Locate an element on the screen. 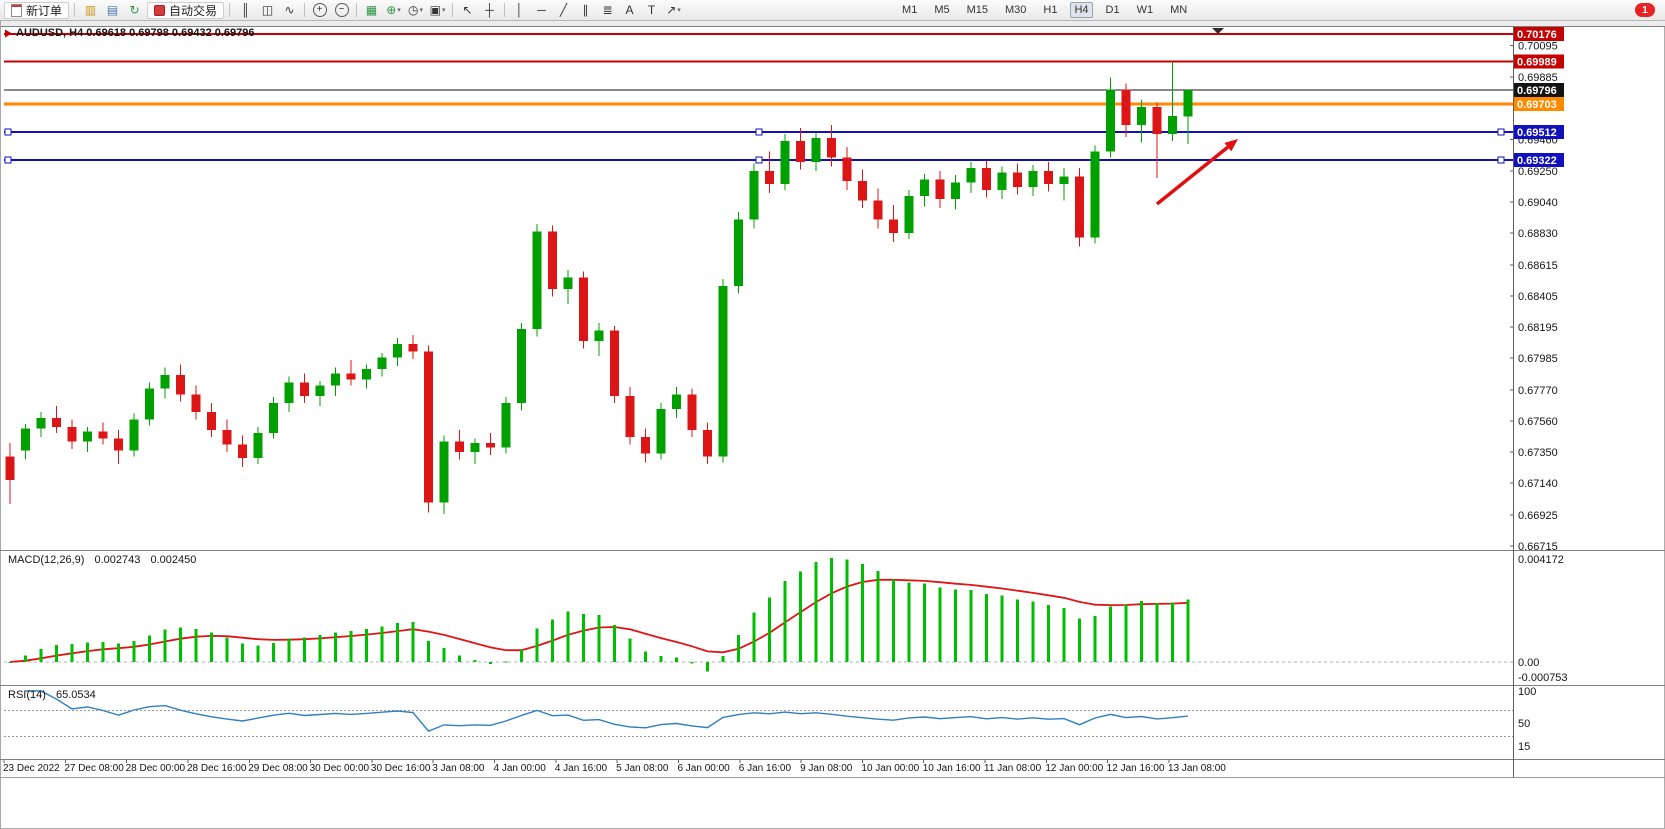  arrows-icon: ↗ is located at coordinates (671, 10).